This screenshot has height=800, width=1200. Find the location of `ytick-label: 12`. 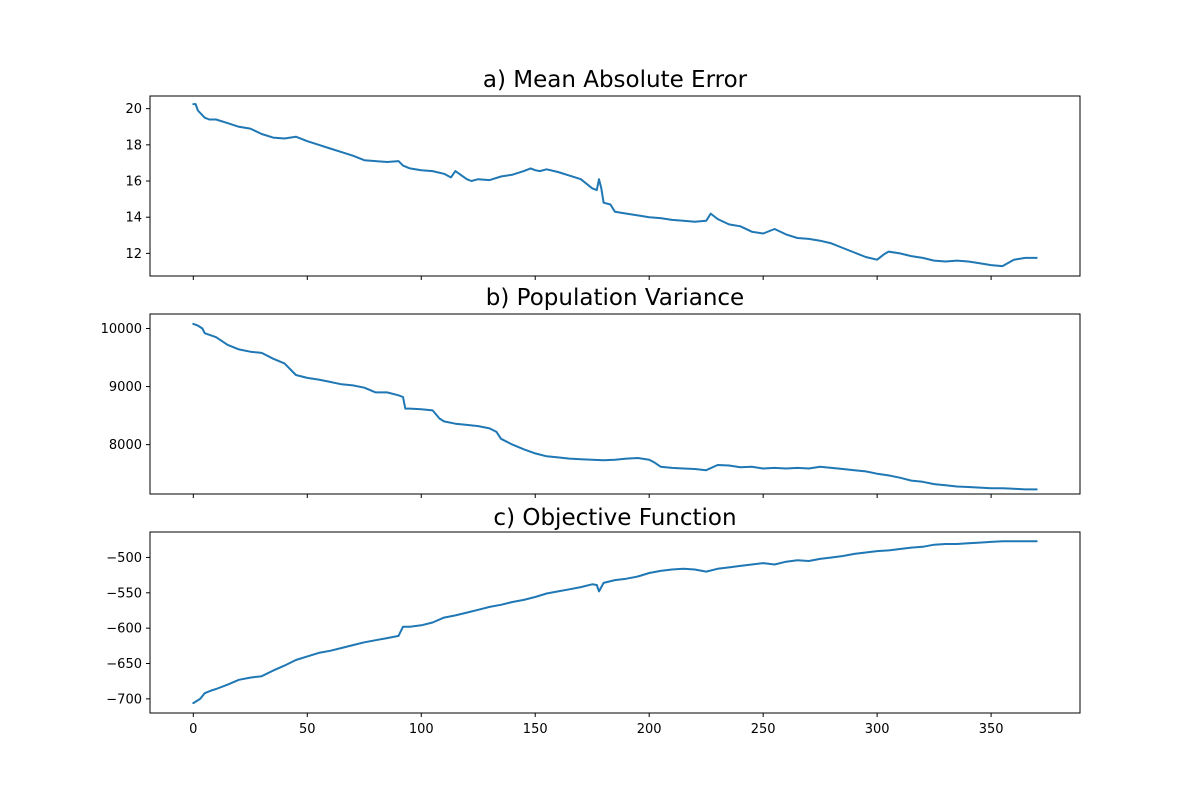

ytick-label: 12 is located at coordinates (133, 254).